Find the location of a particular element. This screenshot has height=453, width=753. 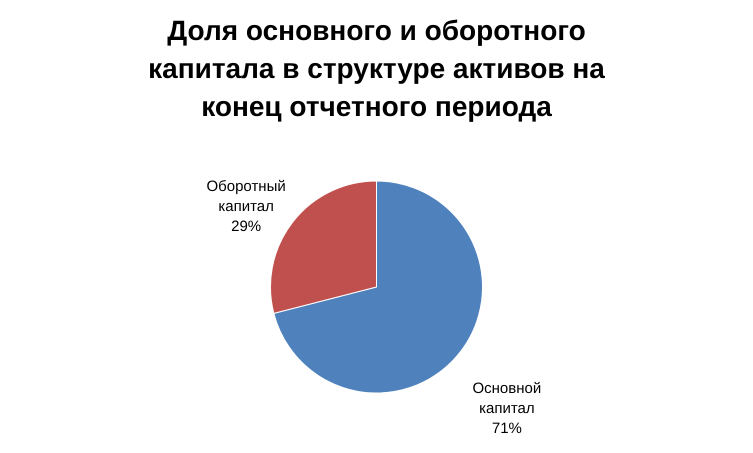

data-label: 29% is located at coordinates (246, 226).